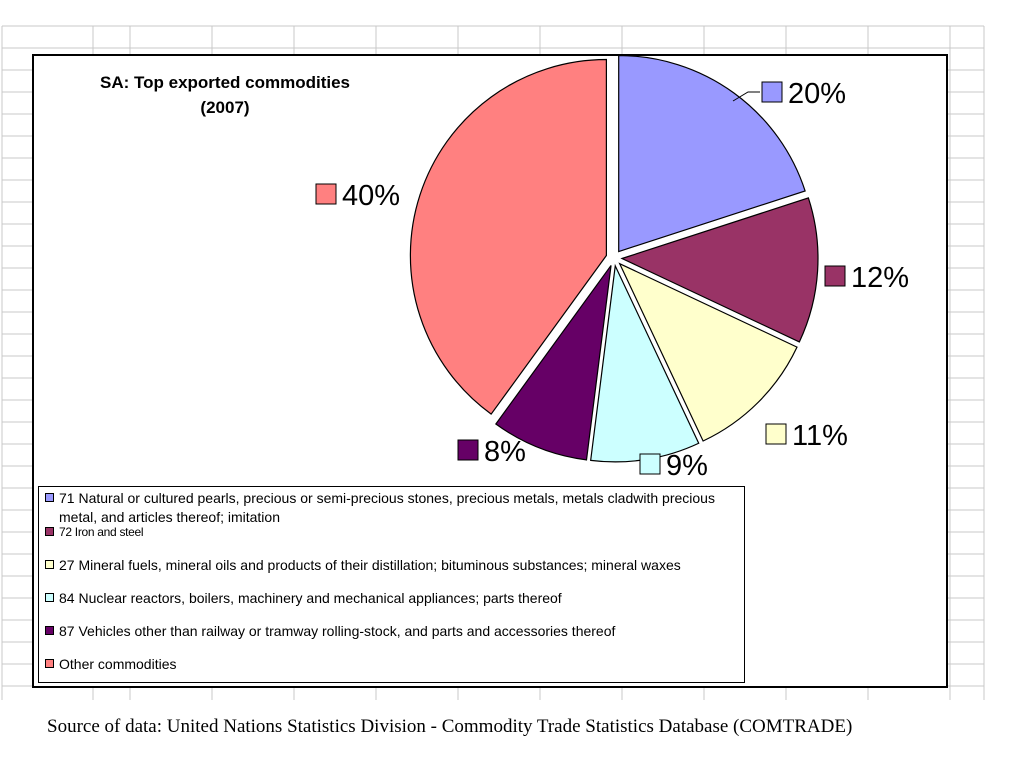  I want to click on chart-title-line-1: SA: Top exported commodities, so click(225, 82).